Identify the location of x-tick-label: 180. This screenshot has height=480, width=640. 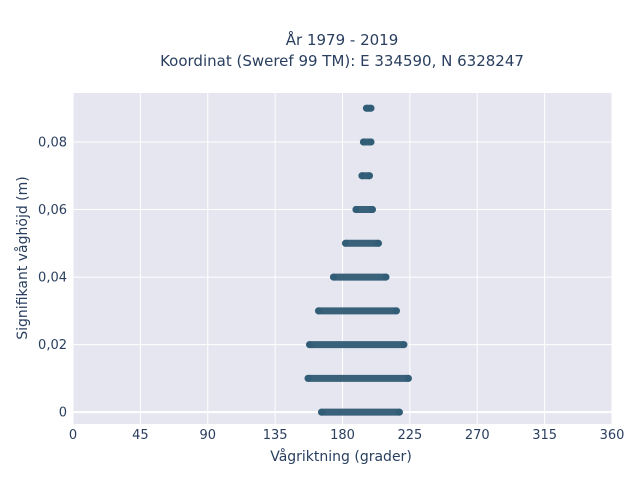
(342, 435).